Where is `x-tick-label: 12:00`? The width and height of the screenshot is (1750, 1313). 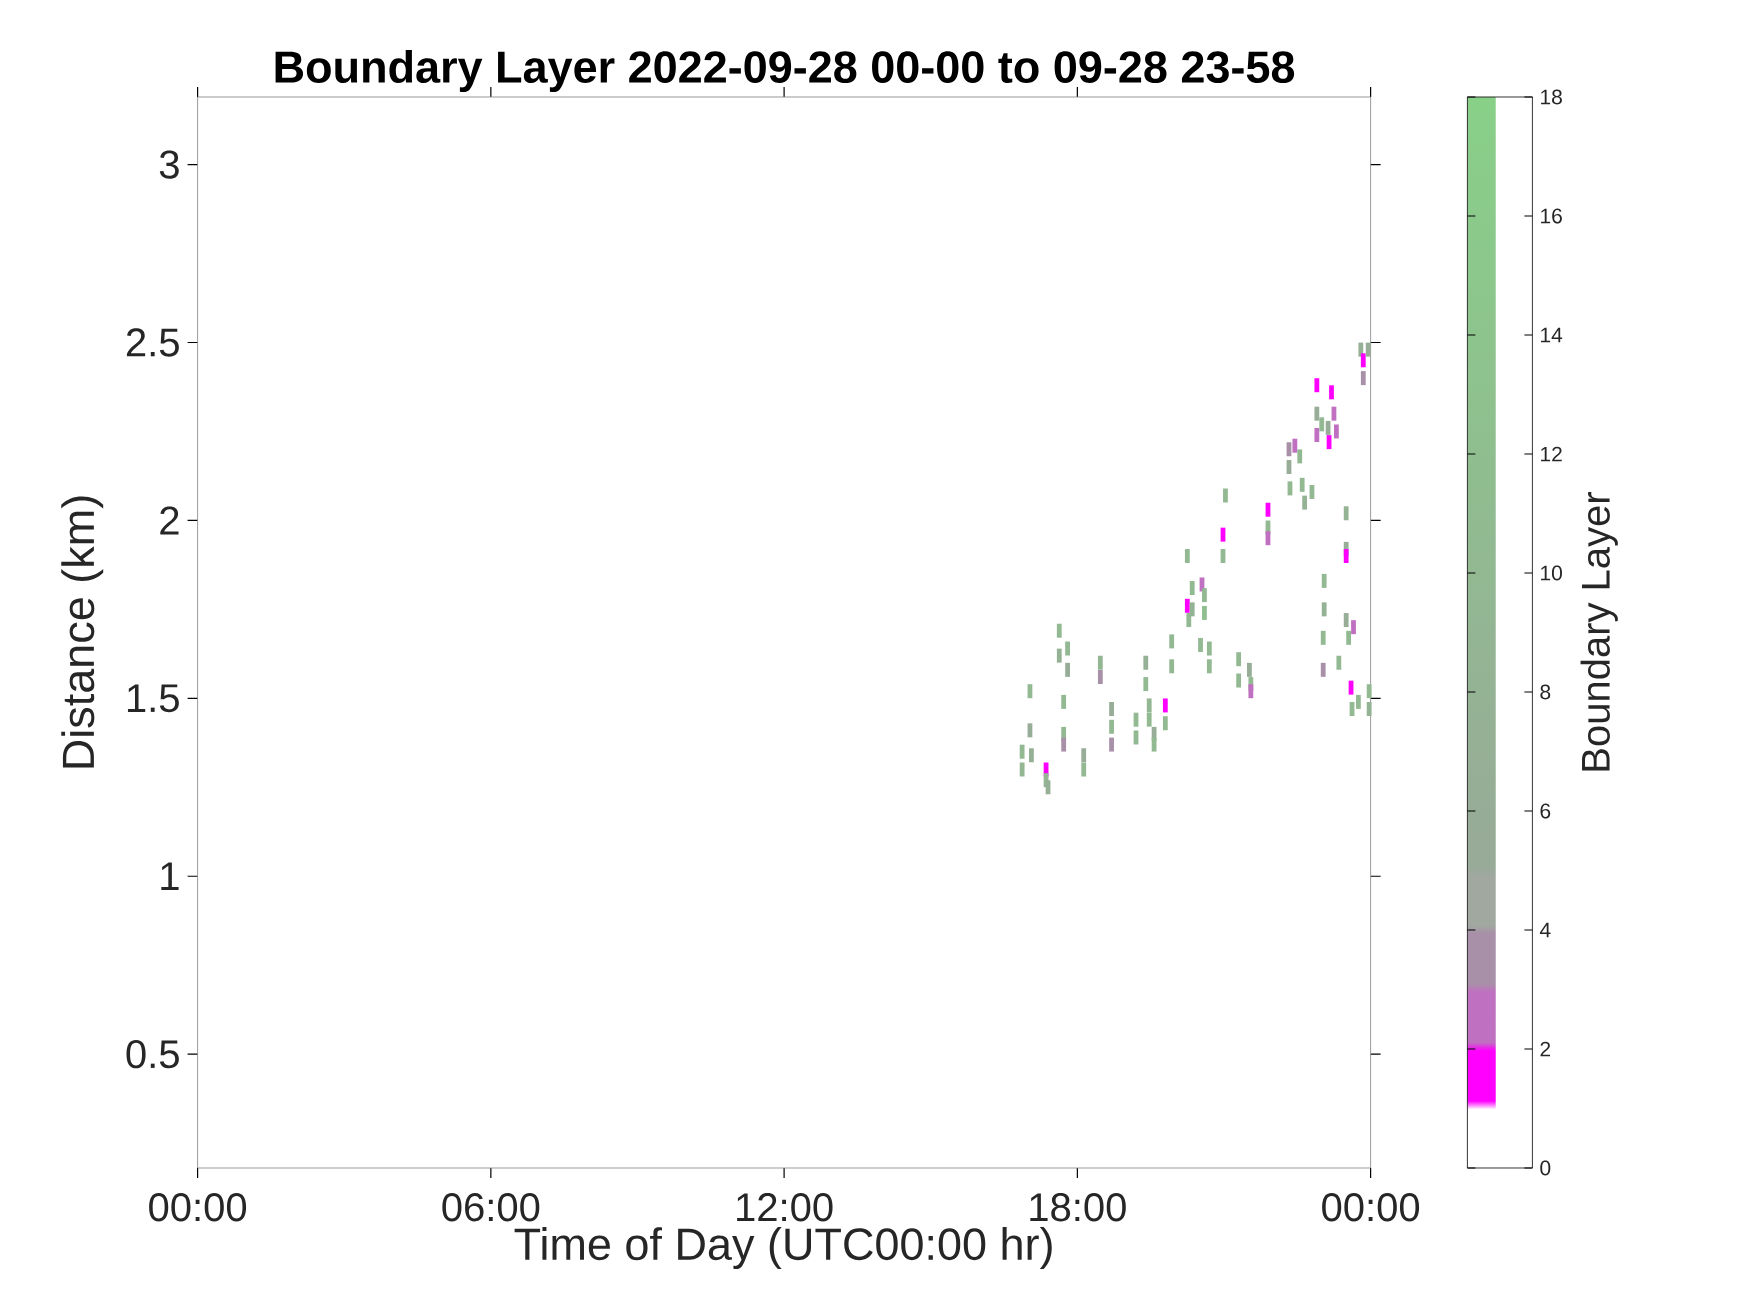 x-tick-label: 12:00 is located at coordinates (785, 1207).